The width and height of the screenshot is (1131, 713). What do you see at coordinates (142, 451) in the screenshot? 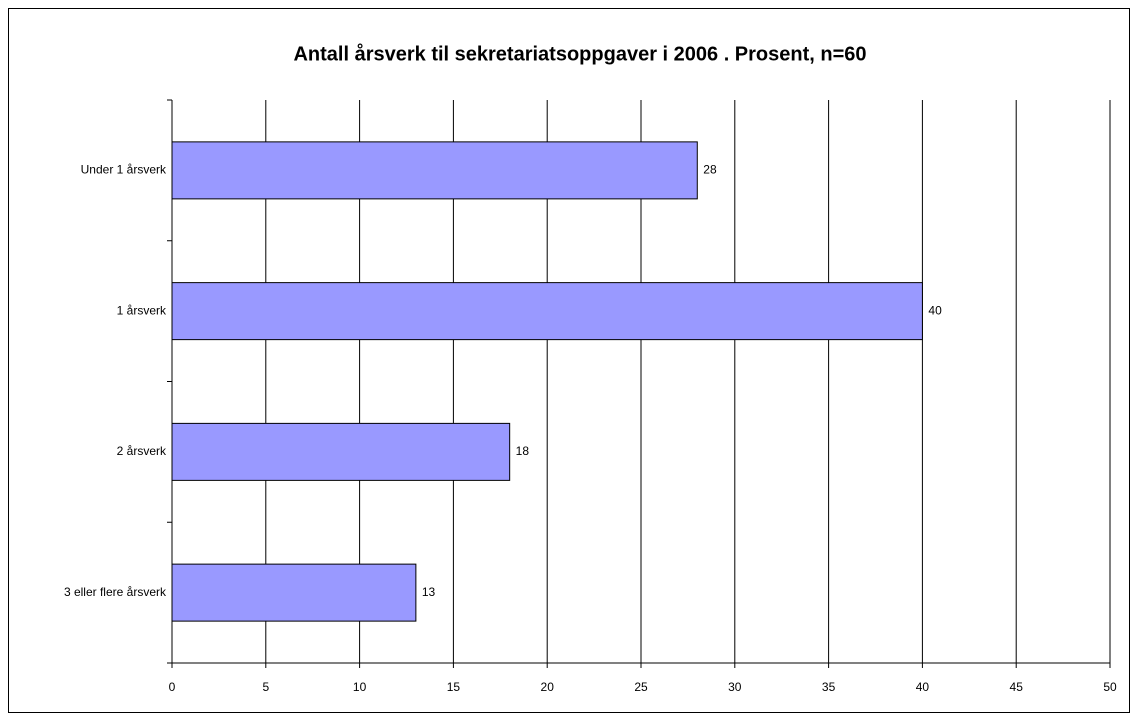
I see `y-tick-label: 2 årsverk` at bounding box center [142, 451].